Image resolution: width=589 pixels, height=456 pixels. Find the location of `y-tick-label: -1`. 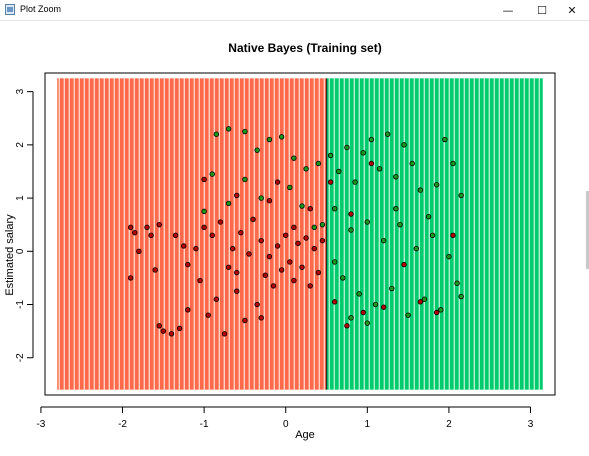

y-tick-label: -1 is located at coordinates (20, 304).